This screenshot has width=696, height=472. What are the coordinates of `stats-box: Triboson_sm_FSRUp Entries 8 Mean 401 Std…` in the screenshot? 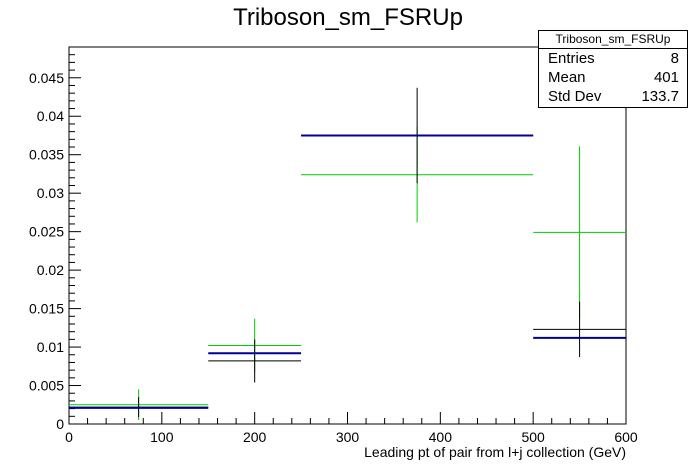 It's located at (613, 69).